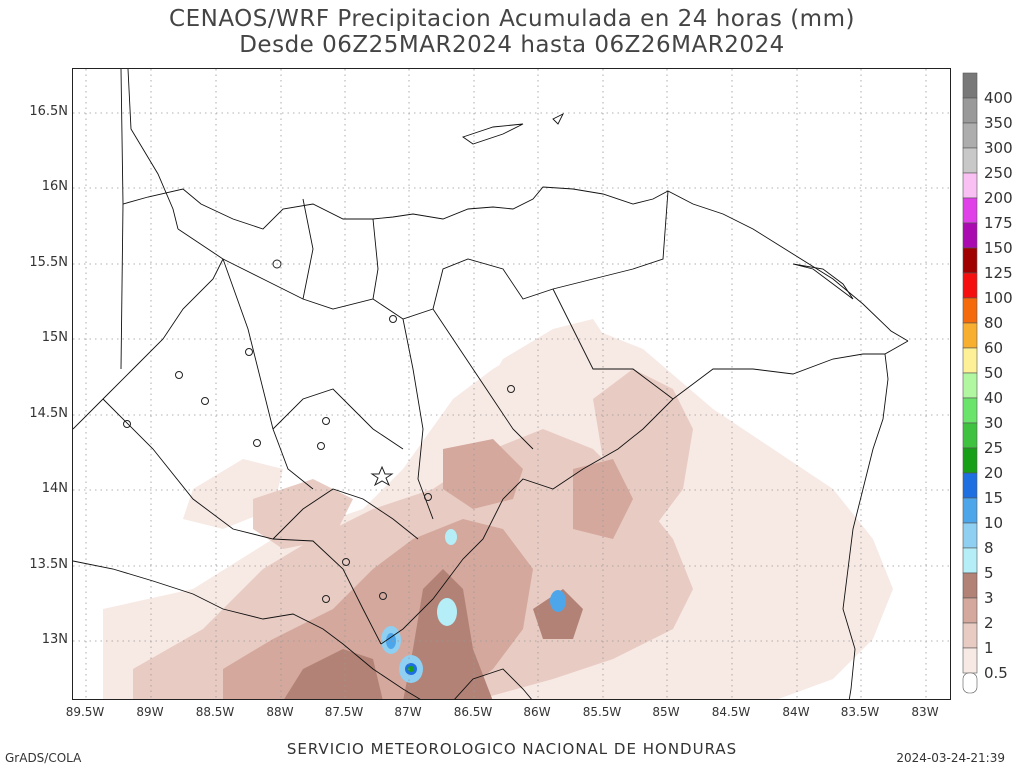  What do you see at coordinates (994, 473) in the screenshot?
I see `colorbar-label: 20` at bounding box center [994, 473].